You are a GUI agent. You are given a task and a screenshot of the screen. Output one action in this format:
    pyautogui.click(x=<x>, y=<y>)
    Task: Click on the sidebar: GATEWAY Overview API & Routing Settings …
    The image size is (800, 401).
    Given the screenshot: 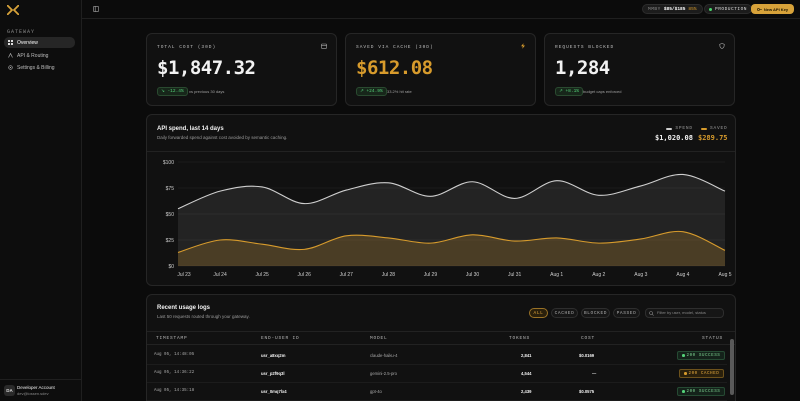 What is the action you would take?
    pyautogui.click(x=41, y=200)
    